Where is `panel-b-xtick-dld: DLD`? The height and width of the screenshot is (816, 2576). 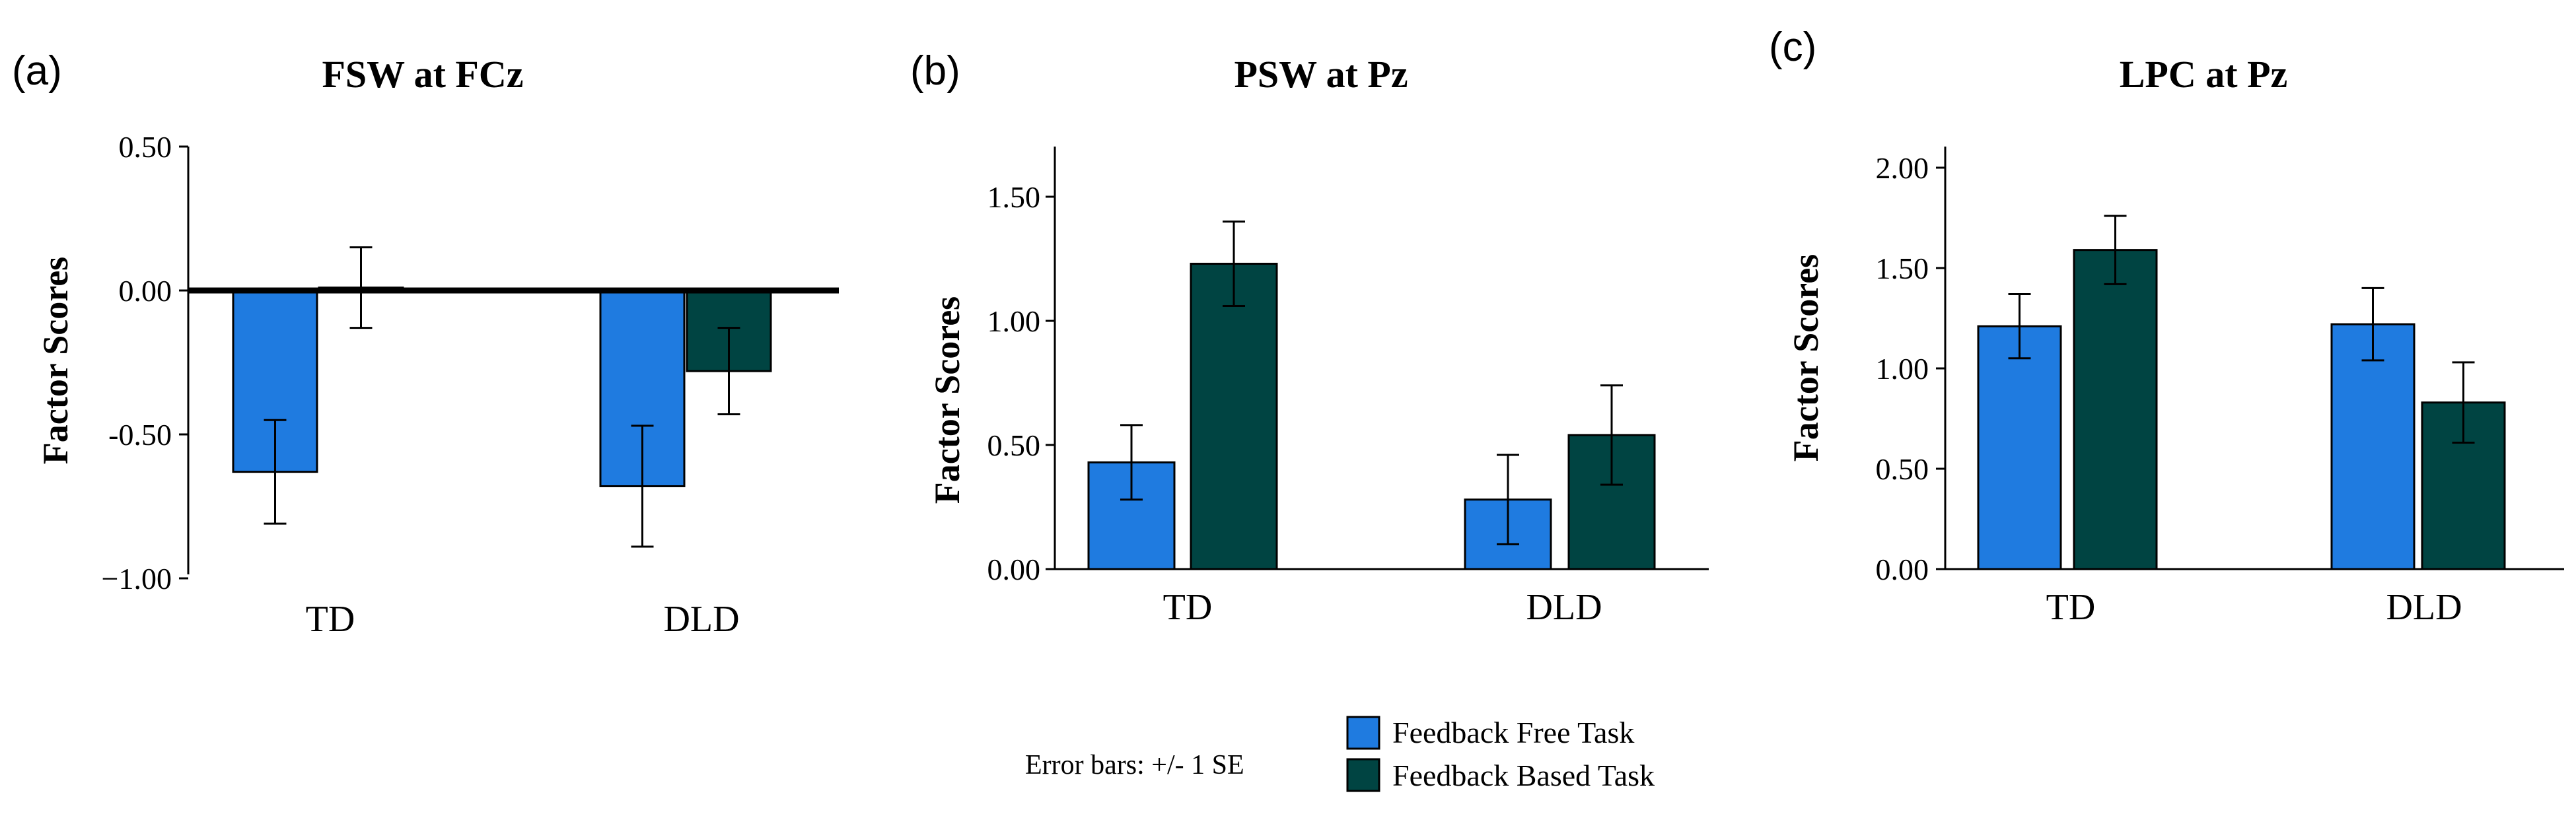 panel-b-xtick-dld: DLD is located at coordinates (1564, 607).